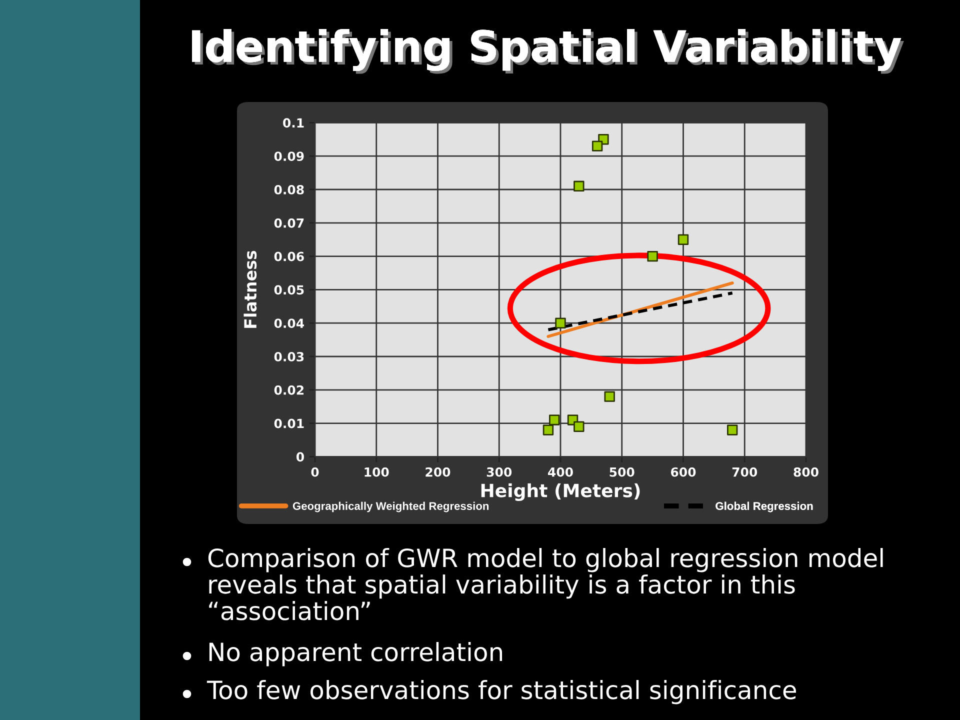 The width and height of the screenshot is (960, 720). What do you see at coordinates (390, 507) in the screenshot?
I see `legend-label: Geographically Weighted Regression` at bounding box center [390, 507].